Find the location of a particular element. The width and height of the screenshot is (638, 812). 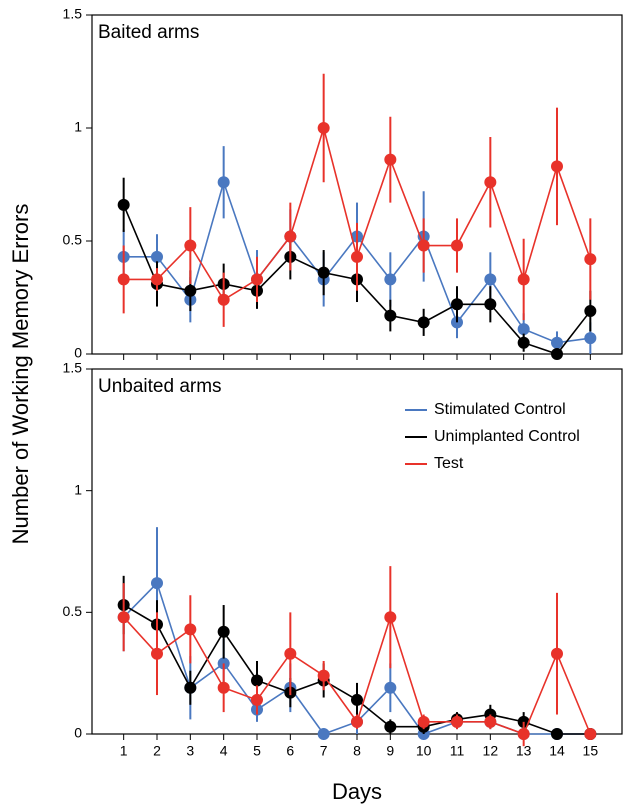

x-tick-label: 6 is located at coordinates (290, 751).